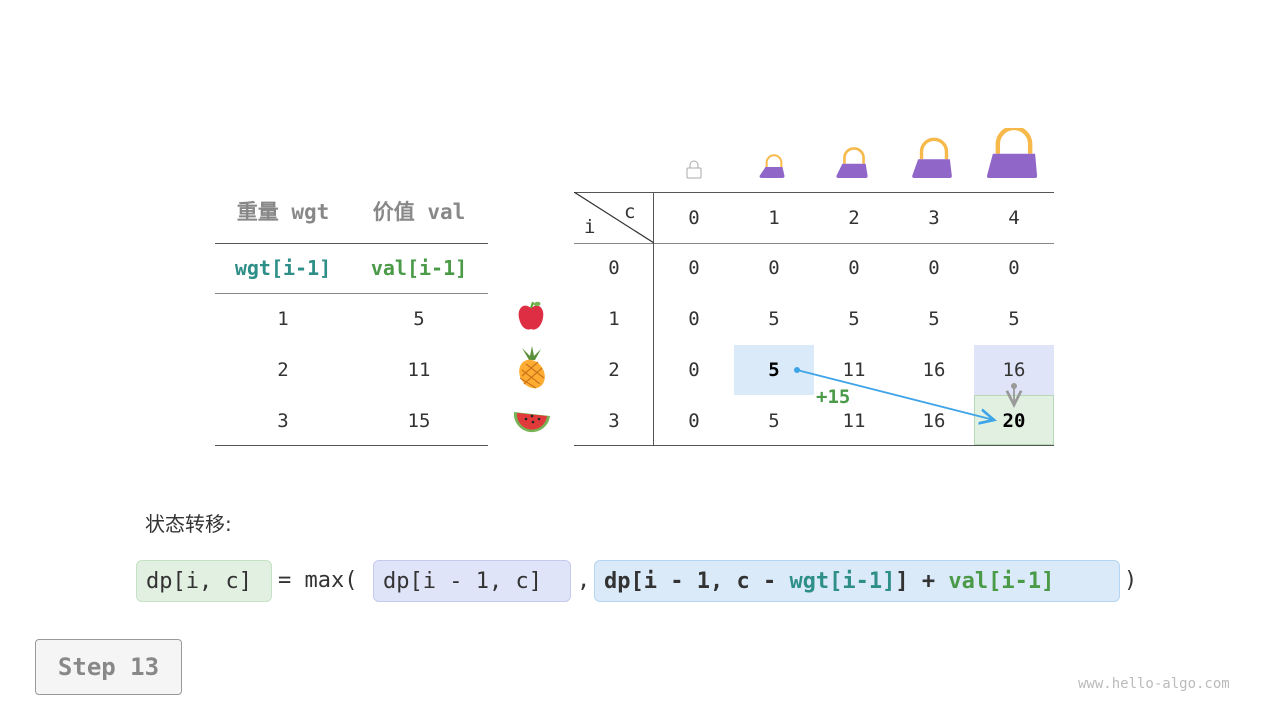 The height and width of the screenshot is (720, 1280). Describe the element at coordinates (934, 218) in the screenshot. I see `col-header: 3` at that location.